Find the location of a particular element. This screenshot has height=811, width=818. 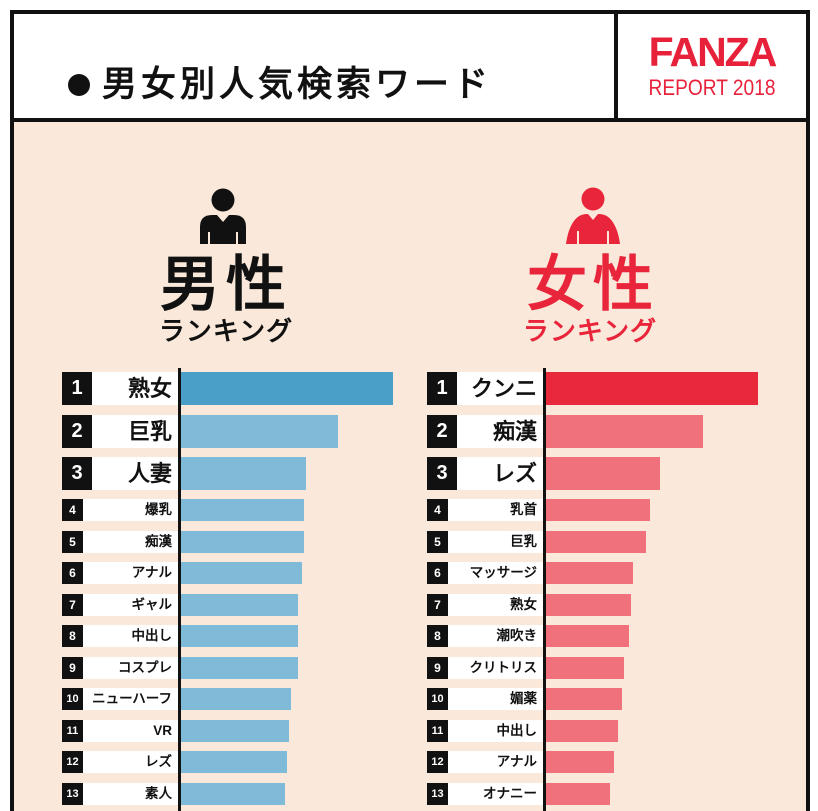

category-label-1: 熟女 is located at coordinates (135, 388).